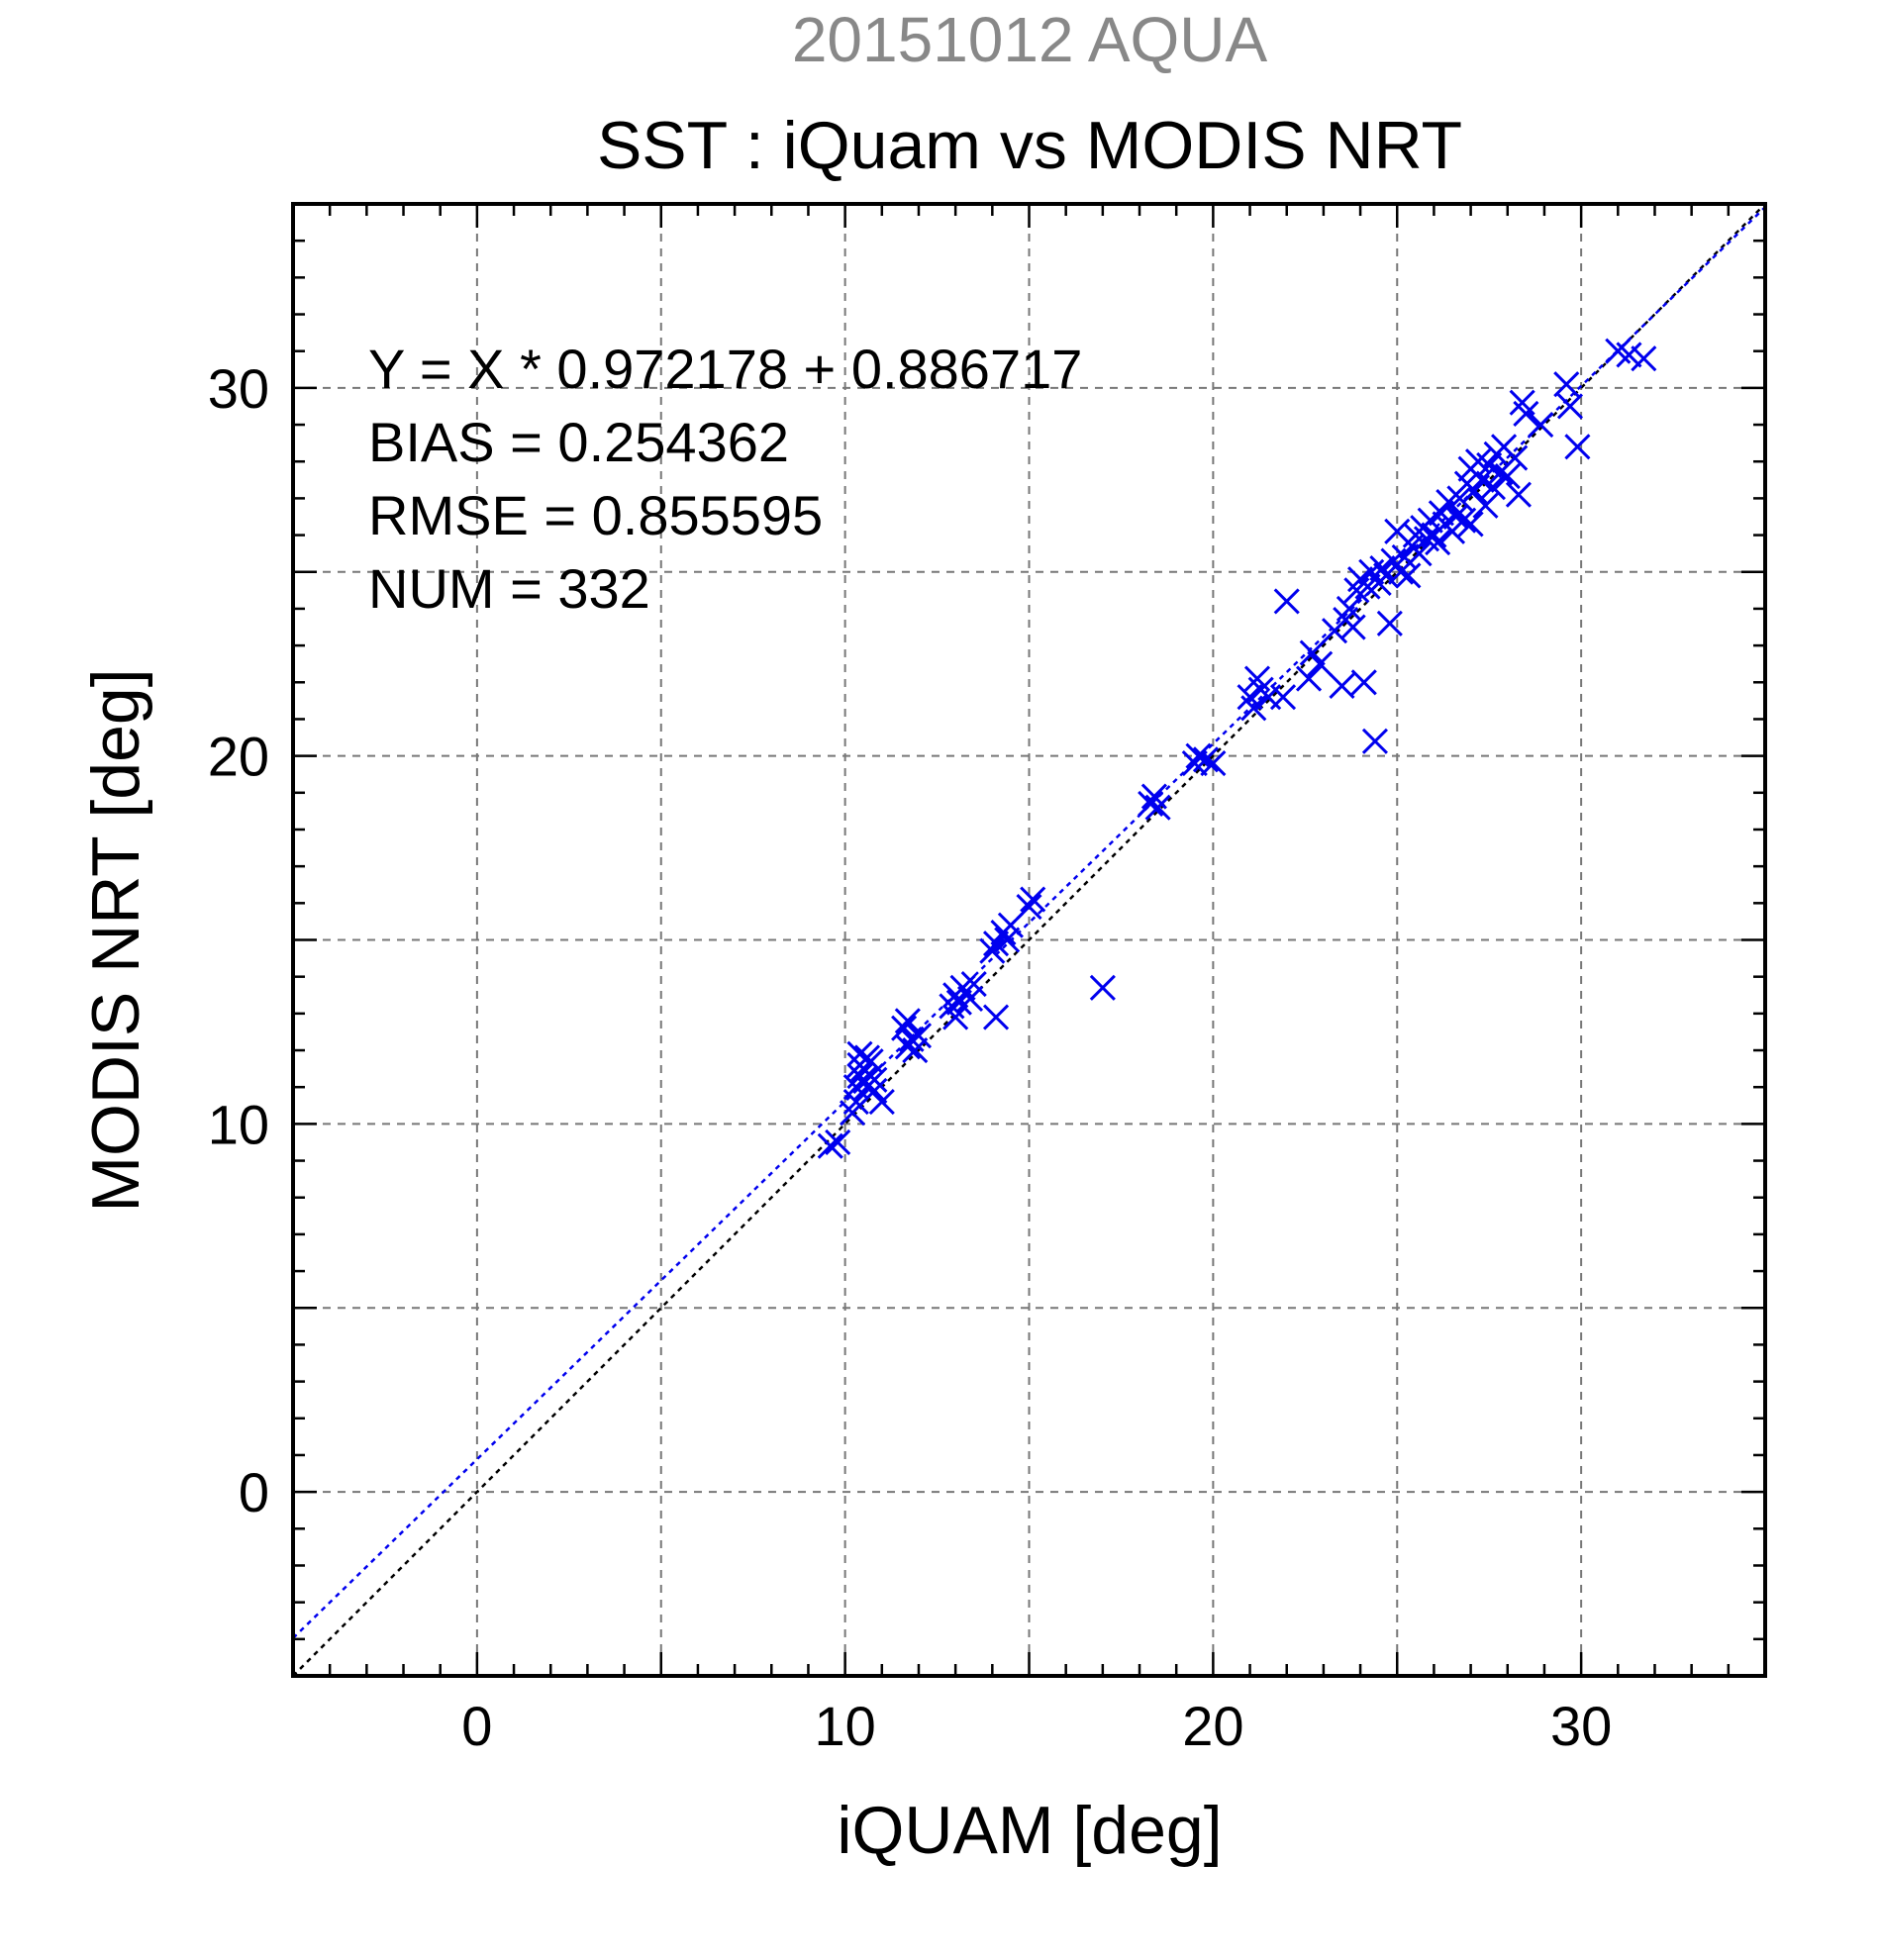 The height and width of the screenshot is (1960, 1881). I want to click on x-tick-label: 20, so click(1212, 1726).